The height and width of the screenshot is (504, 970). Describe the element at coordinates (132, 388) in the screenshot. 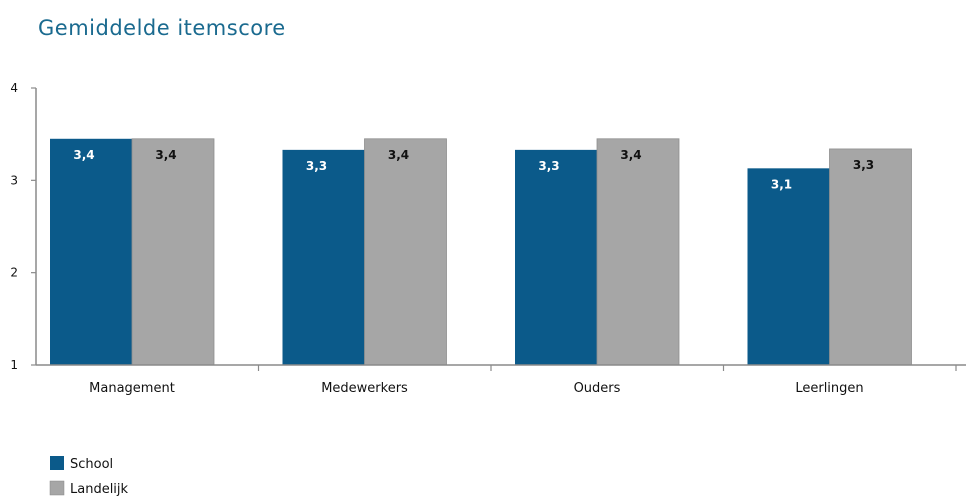

I see `category-label-management: Management` at that location.